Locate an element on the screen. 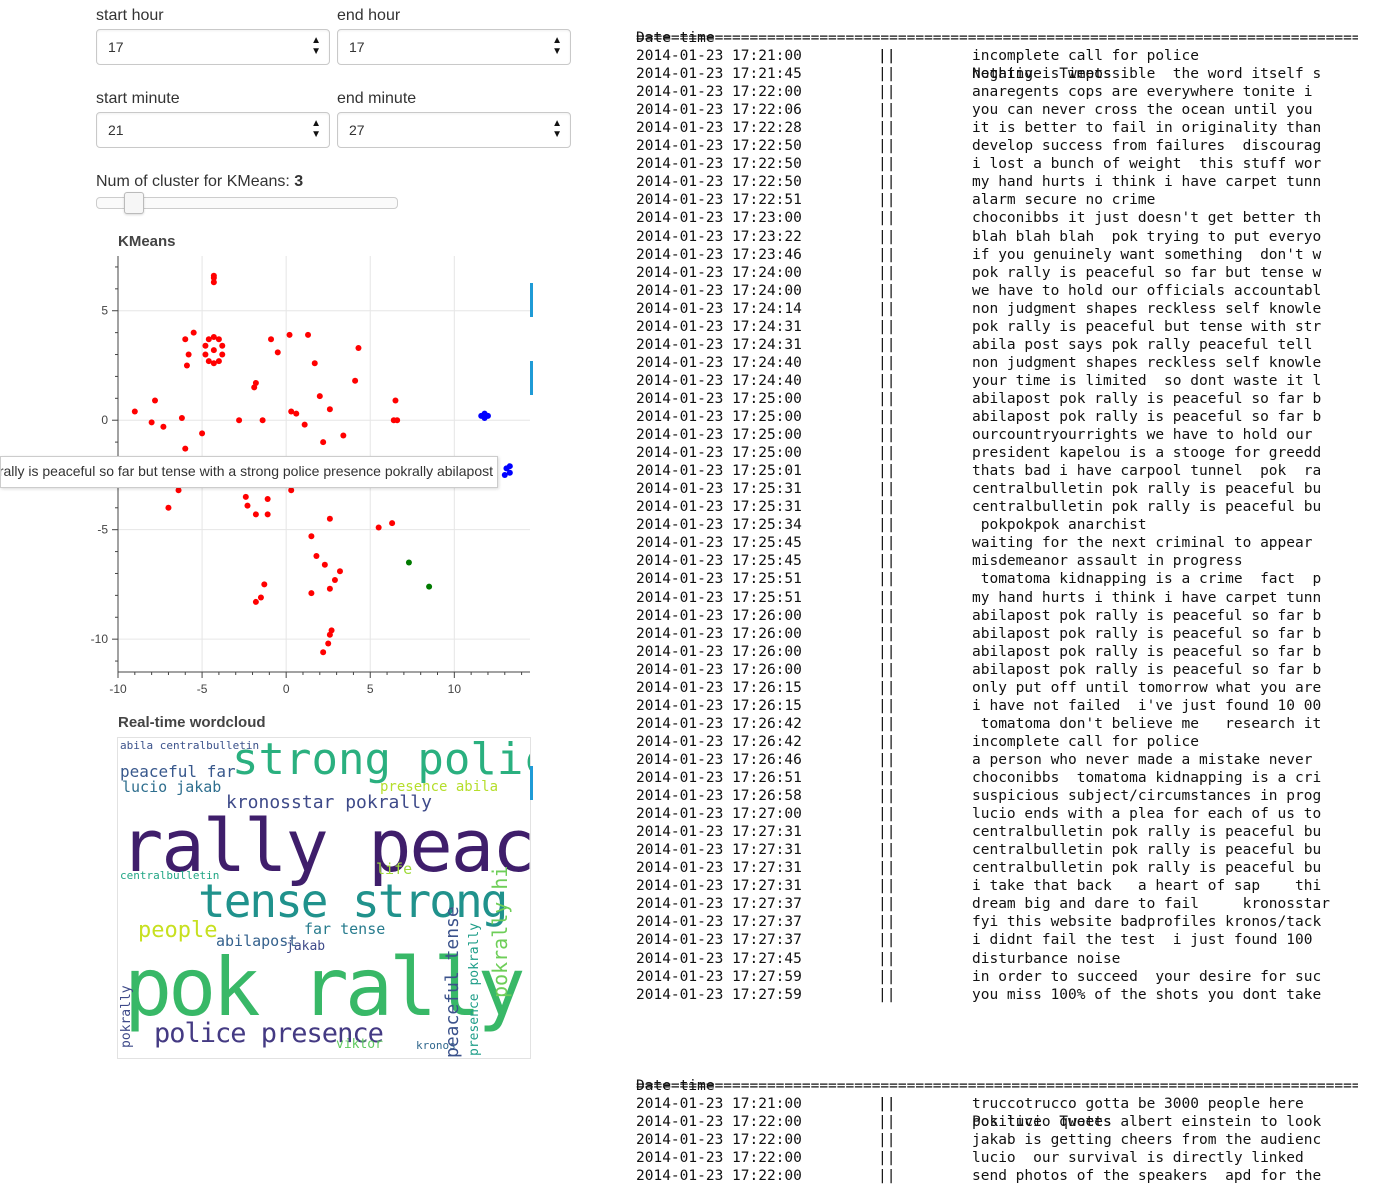 Image resolution: width=1400 pixels, height=1186 pixels. tweet-text: it is better to fail in originality than is located at coordinates (1147, 128).